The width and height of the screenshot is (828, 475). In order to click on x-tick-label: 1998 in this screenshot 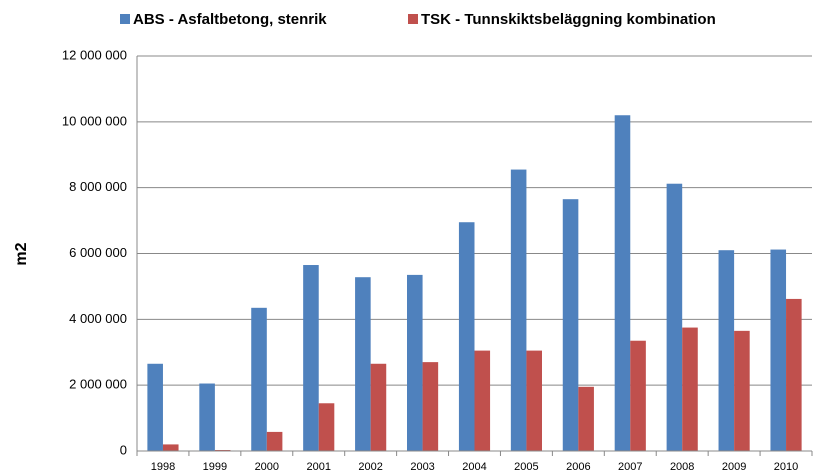, I will do `click(163, 467)`.